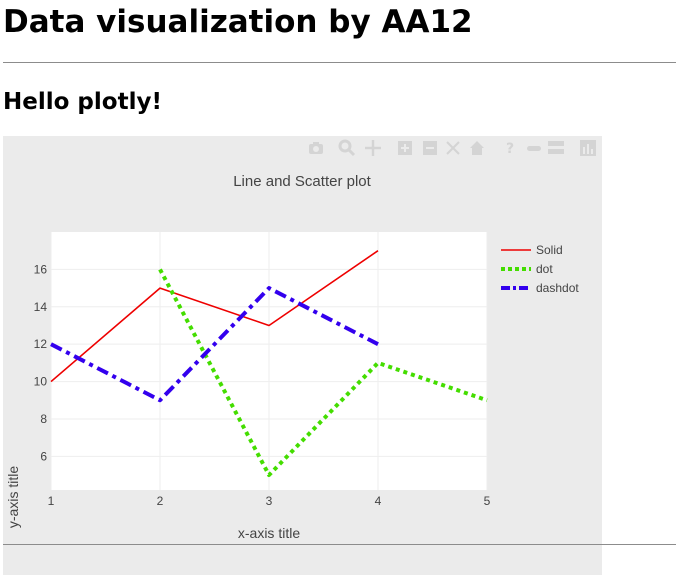  Describe the element at coordinates (238, 22) in the screenshot. I see `page-title: Data visualization by AA12` at that location.